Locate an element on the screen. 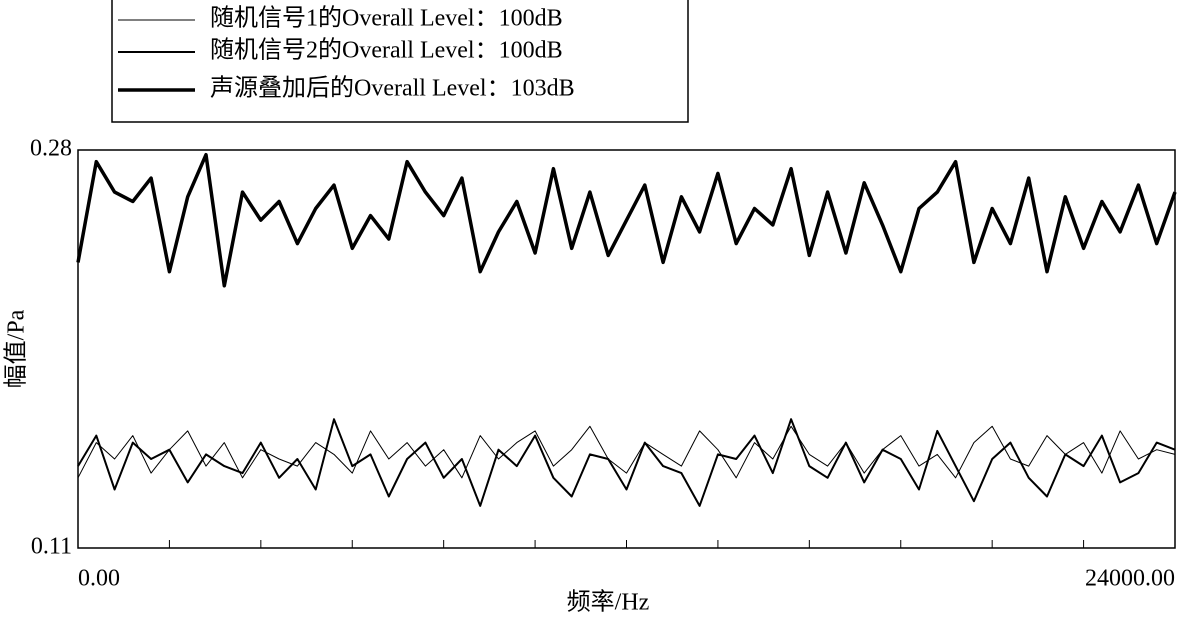  y-tick-label: 0.11 is located at coordinates (51, 547).